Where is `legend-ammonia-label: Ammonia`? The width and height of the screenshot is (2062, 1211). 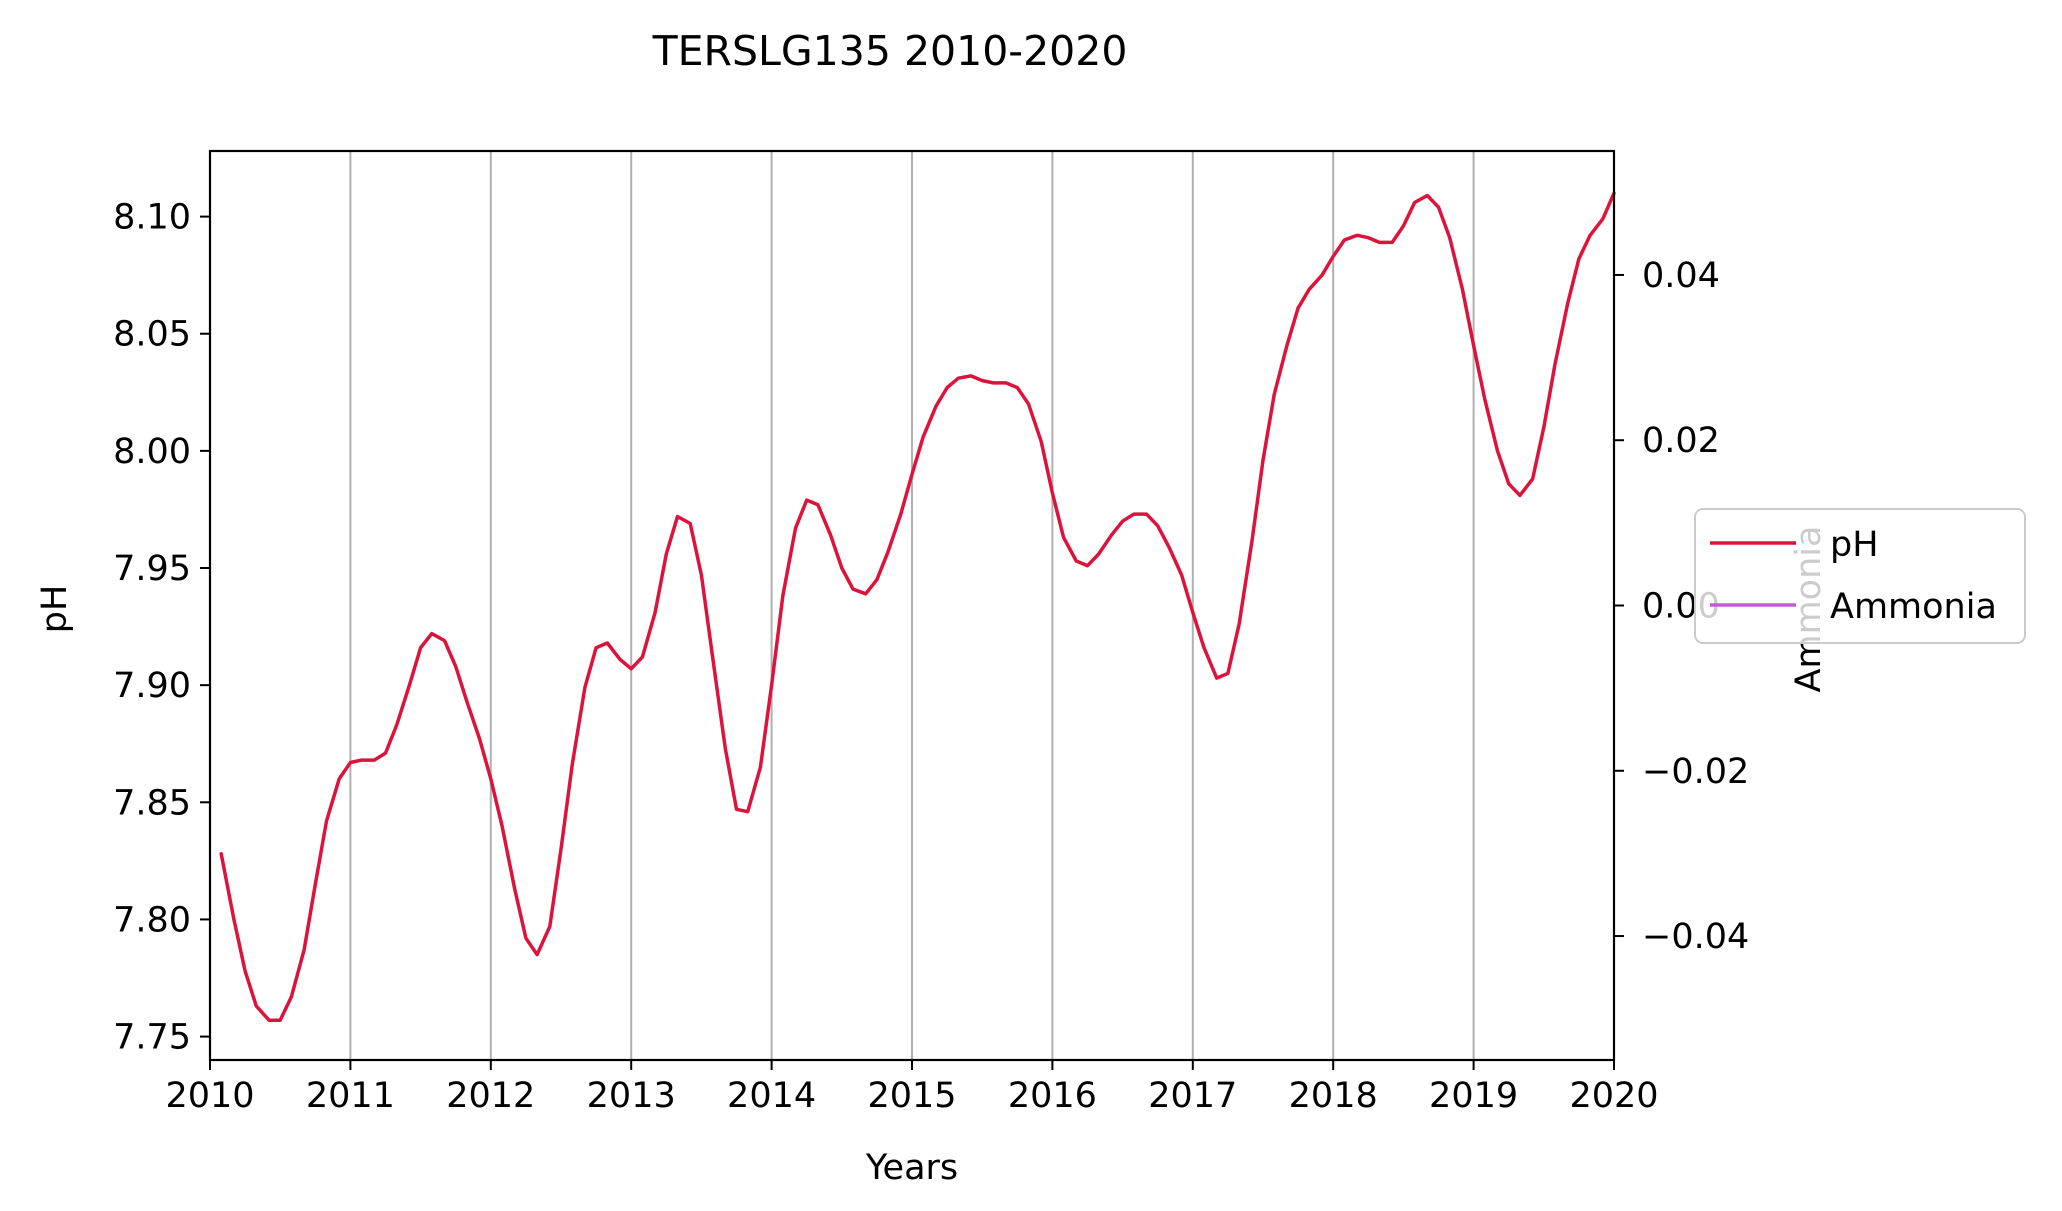
legend-ammonia-label: Ammonia is located at coordinates (1913, 607).